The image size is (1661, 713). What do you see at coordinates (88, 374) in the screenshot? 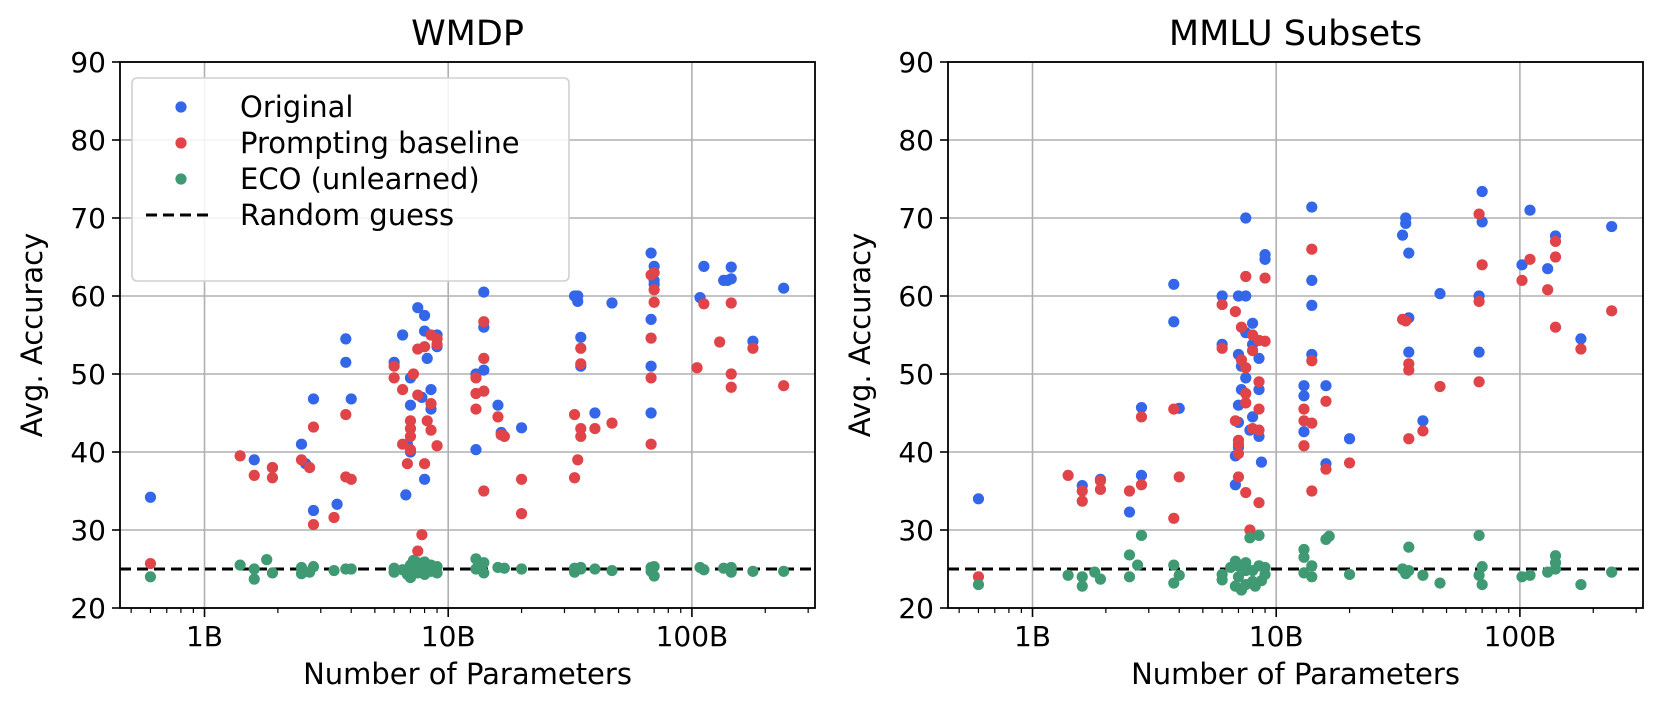
I see `y-tick-label: 50` at bounding box center [88, 374].